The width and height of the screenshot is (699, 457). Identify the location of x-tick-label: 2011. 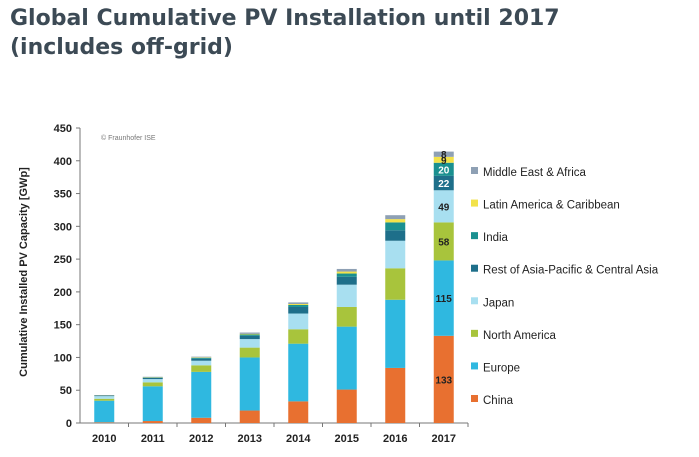
(153, 439).